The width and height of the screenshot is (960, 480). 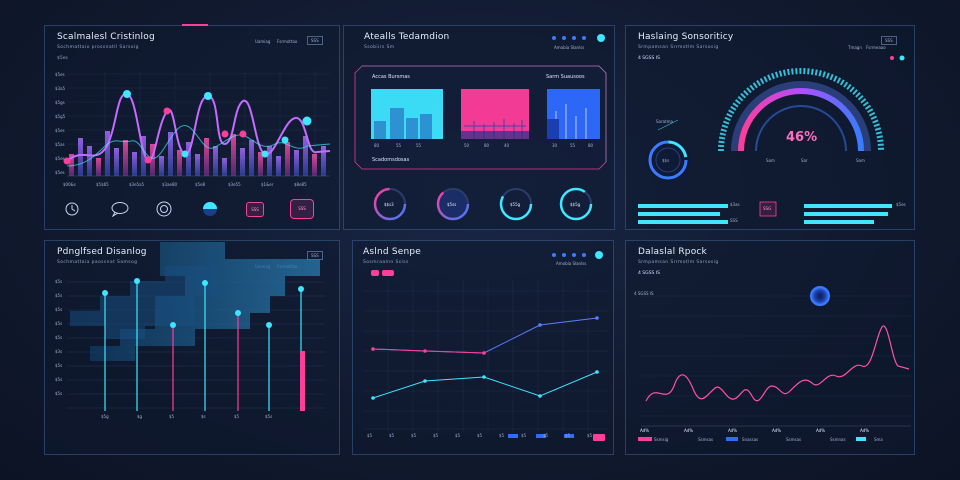 I want to click on gauge-label: $5ss, so click(x=452, y=204).